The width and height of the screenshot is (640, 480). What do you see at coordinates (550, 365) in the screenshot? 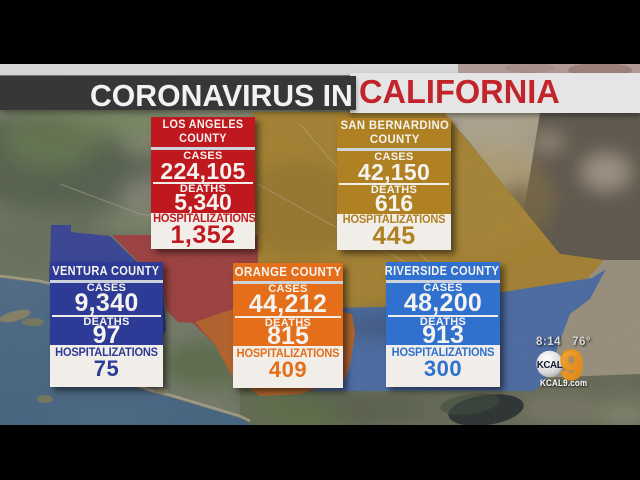
I see `svg-text: KCAL` at bounding box center [550, 365].